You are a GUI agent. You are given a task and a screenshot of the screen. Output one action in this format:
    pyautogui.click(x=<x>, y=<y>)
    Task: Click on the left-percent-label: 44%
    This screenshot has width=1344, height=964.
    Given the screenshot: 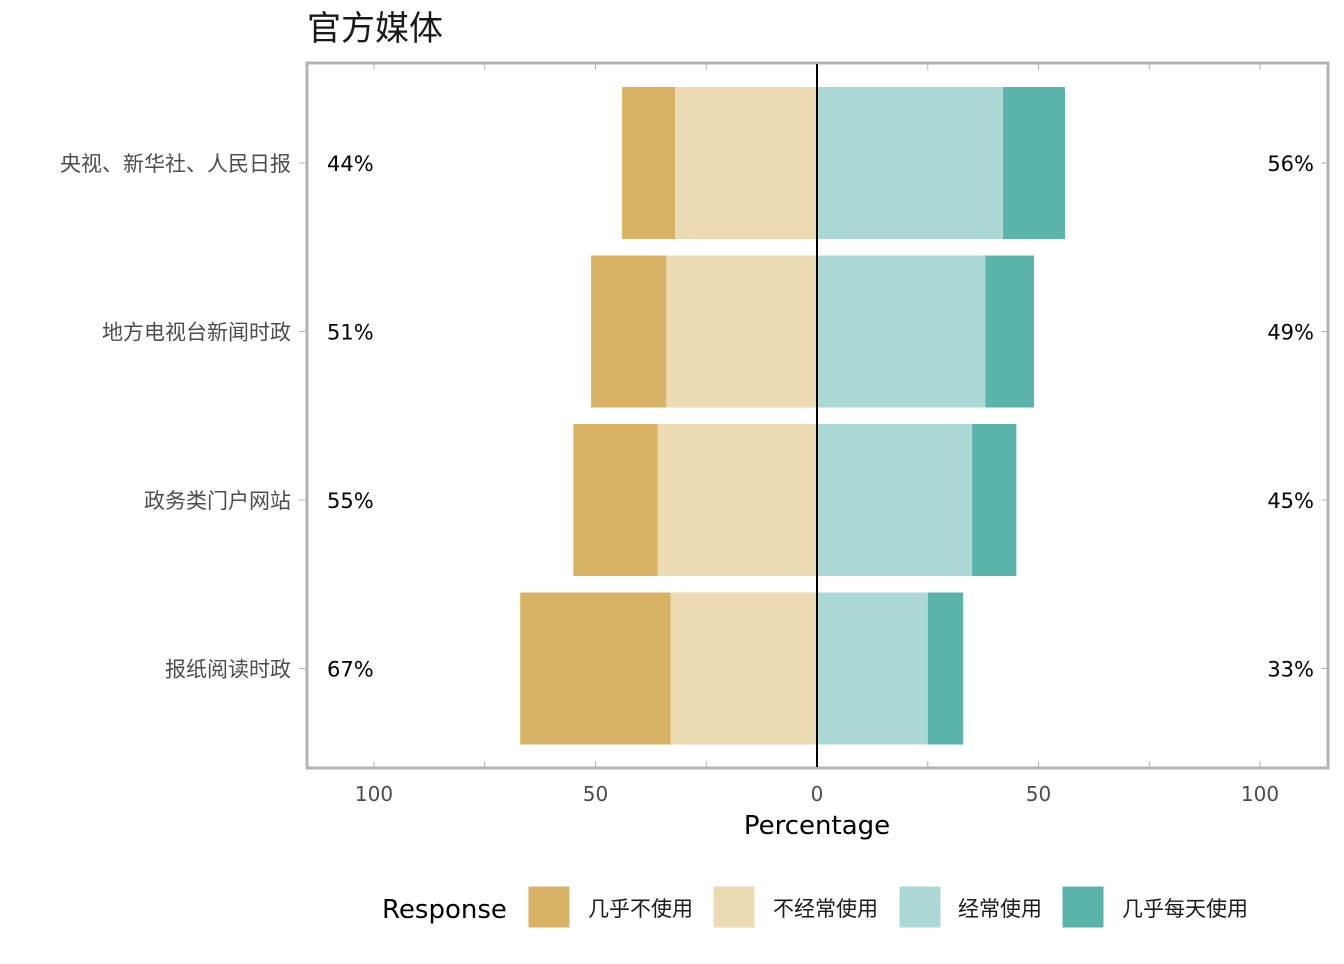 What is the action you would take?
    pyautogui.click(x=350, y=164)
    